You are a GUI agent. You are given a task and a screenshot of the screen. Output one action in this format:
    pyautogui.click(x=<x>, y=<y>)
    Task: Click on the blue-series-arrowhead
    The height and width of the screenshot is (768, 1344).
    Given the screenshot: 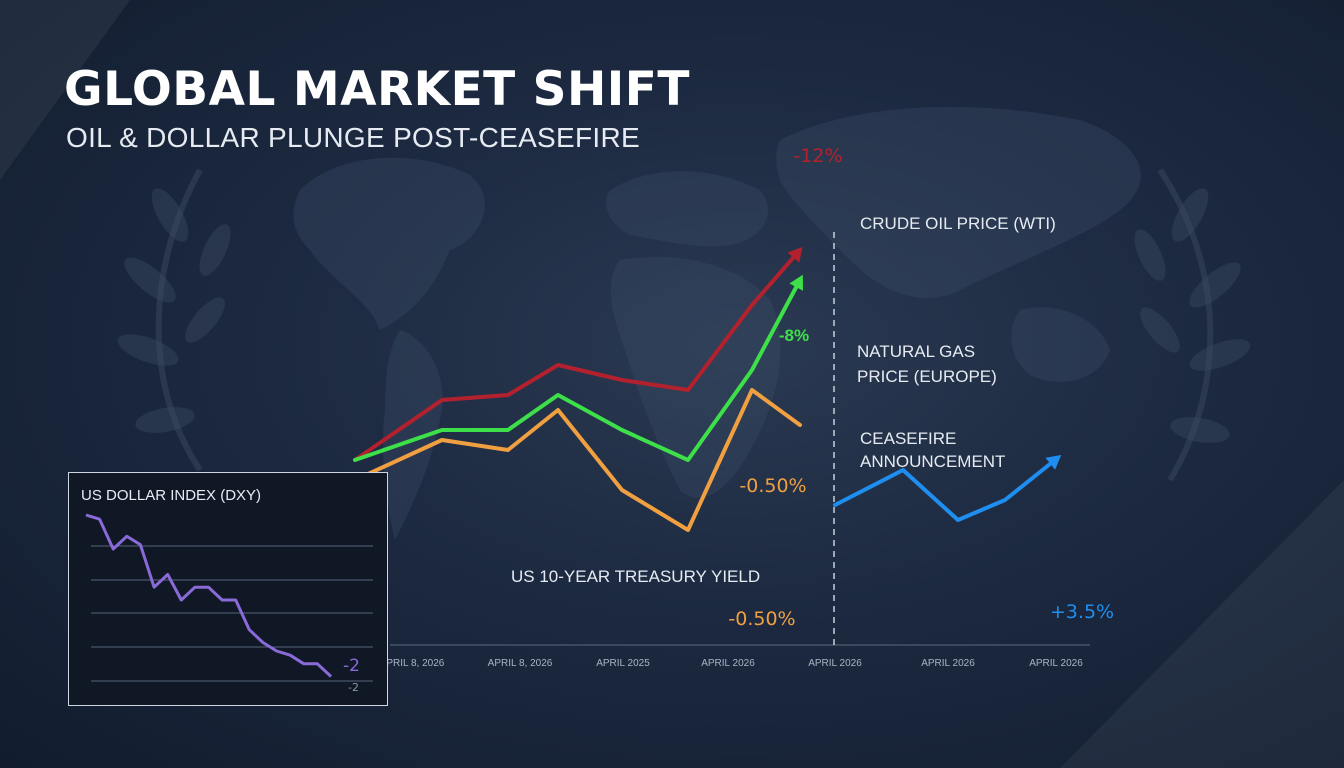 What is the action you would take?
    pyautogui.click(x=1053, y=462)
    